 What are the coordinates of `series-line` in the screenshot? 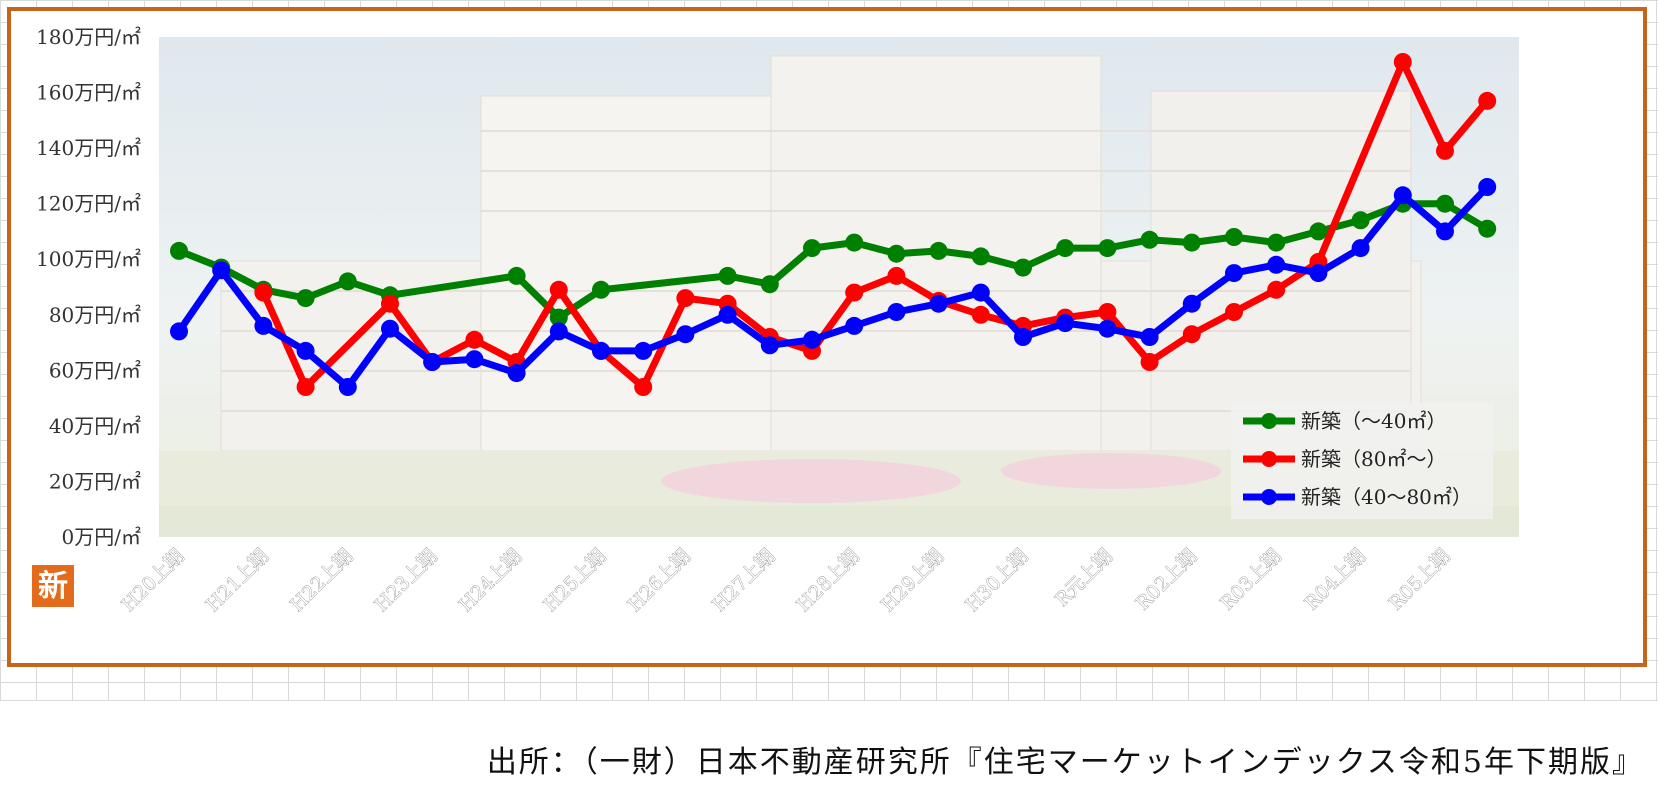 It's located at (833, 261).